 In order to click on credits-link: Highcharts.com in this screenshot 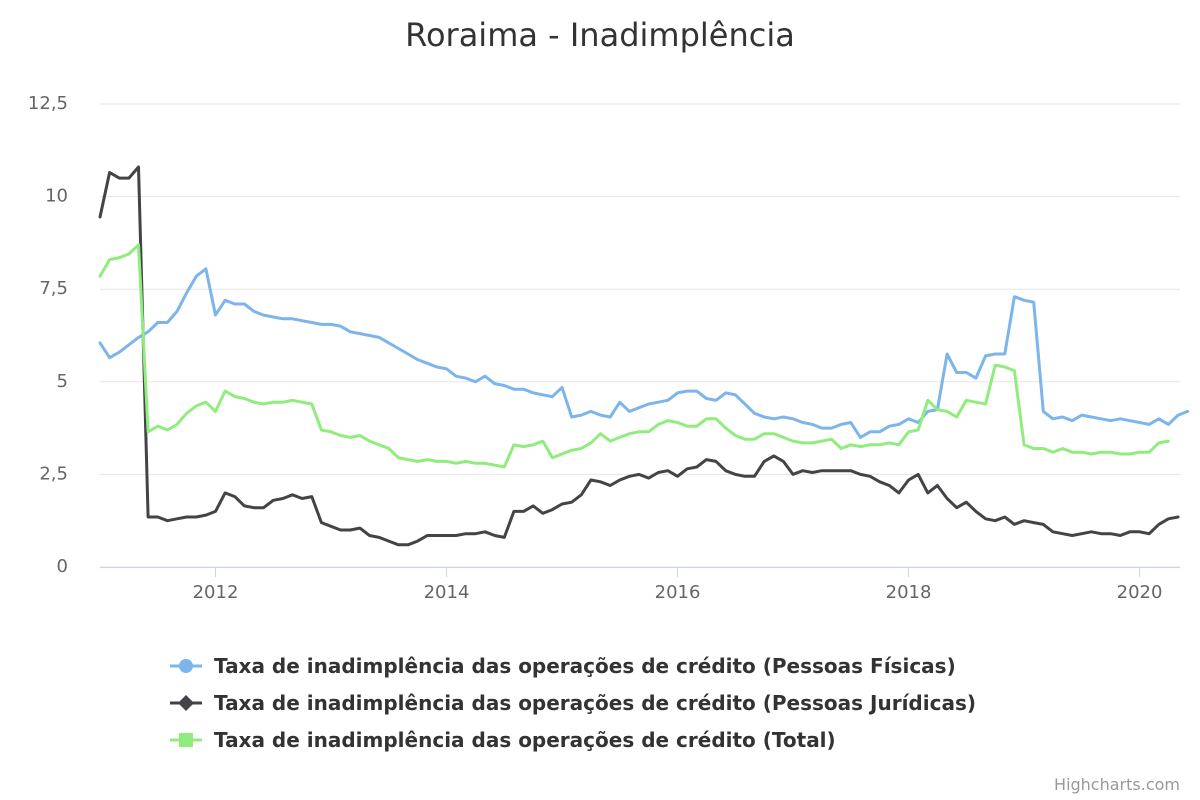, I will do `click(1117, 784)`.